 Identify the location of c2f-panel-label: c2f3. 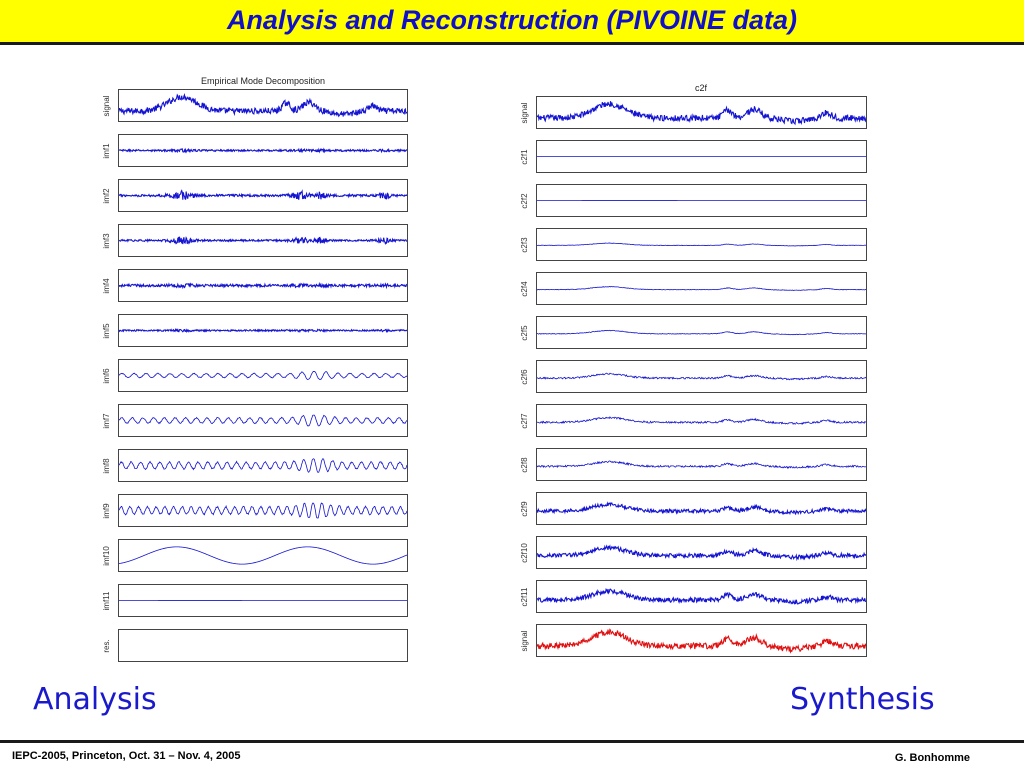
(524, 244).